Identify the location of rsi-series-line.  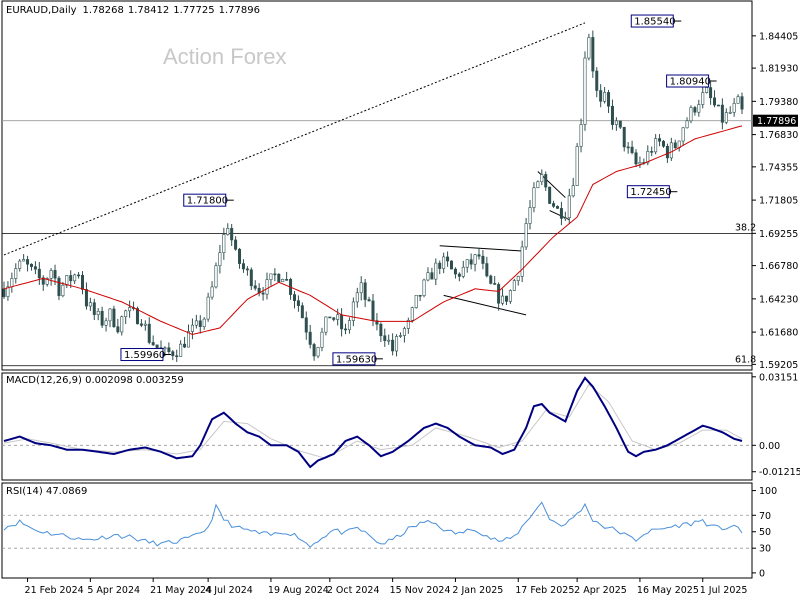
(373, 524).